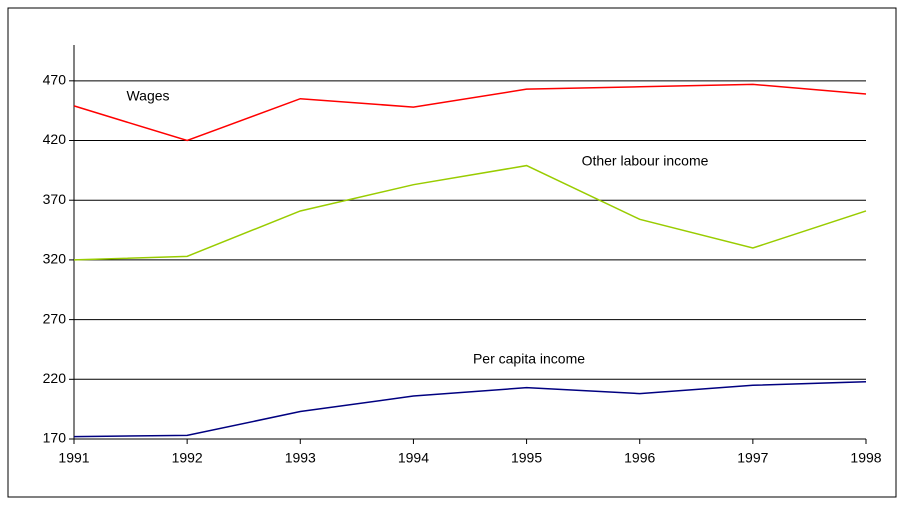 Image resolution: width=904 pixels, height=506 pixels. What do you see at coordinates (865, 458) in the screenshot?
I see `x-tick-label: 1998` at bounding box center [865, 458].